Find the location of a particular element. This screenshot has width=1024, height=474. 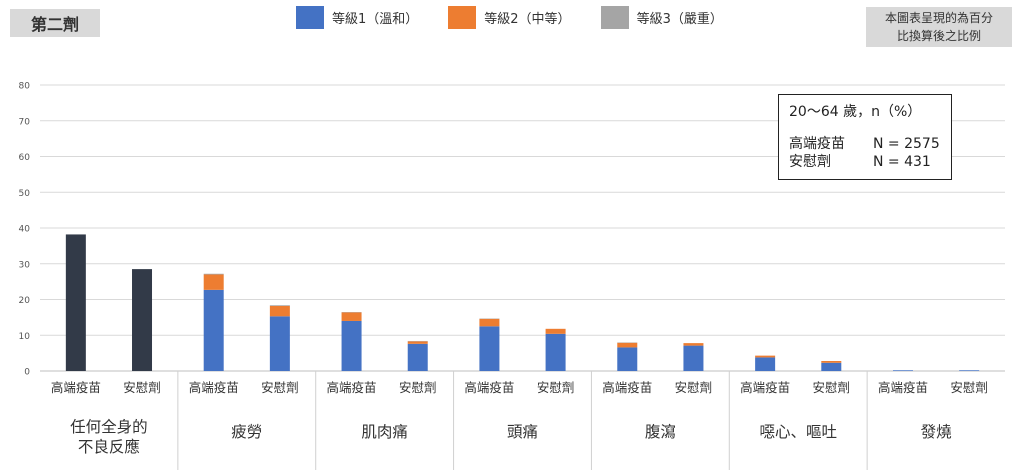

bar-g6-b1-grade1 is located at coordinates (969, 370).